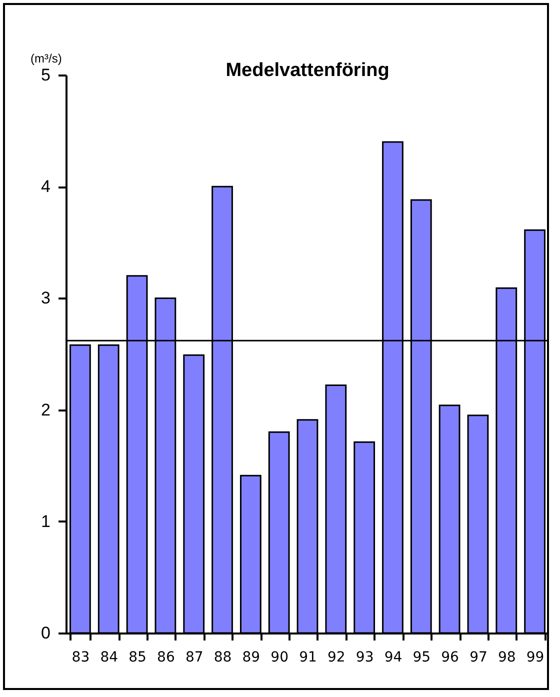  Describe the element at coordinates (45, 521) in the screenshot. I see `y-tick-label: 1` at that location.